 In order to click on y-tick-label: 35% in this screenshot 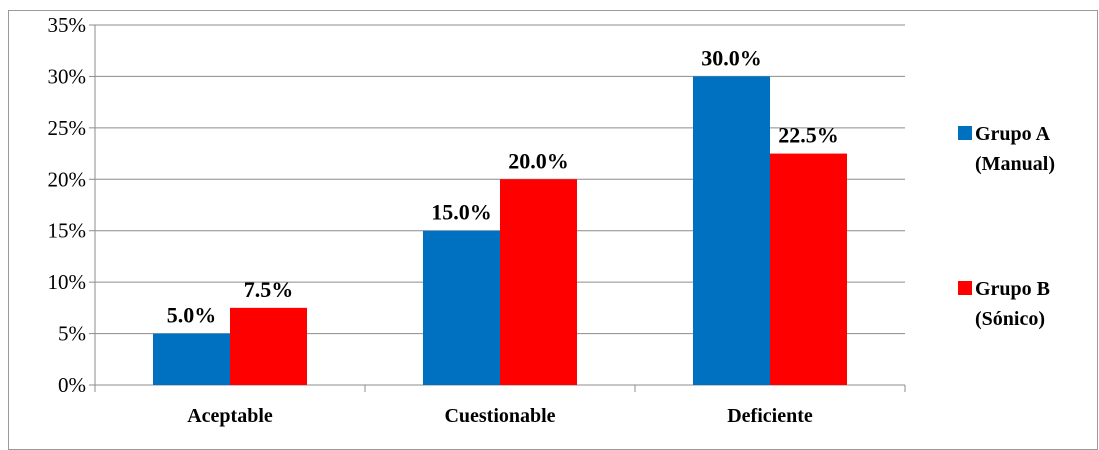, I will do `click(67, 25)`.